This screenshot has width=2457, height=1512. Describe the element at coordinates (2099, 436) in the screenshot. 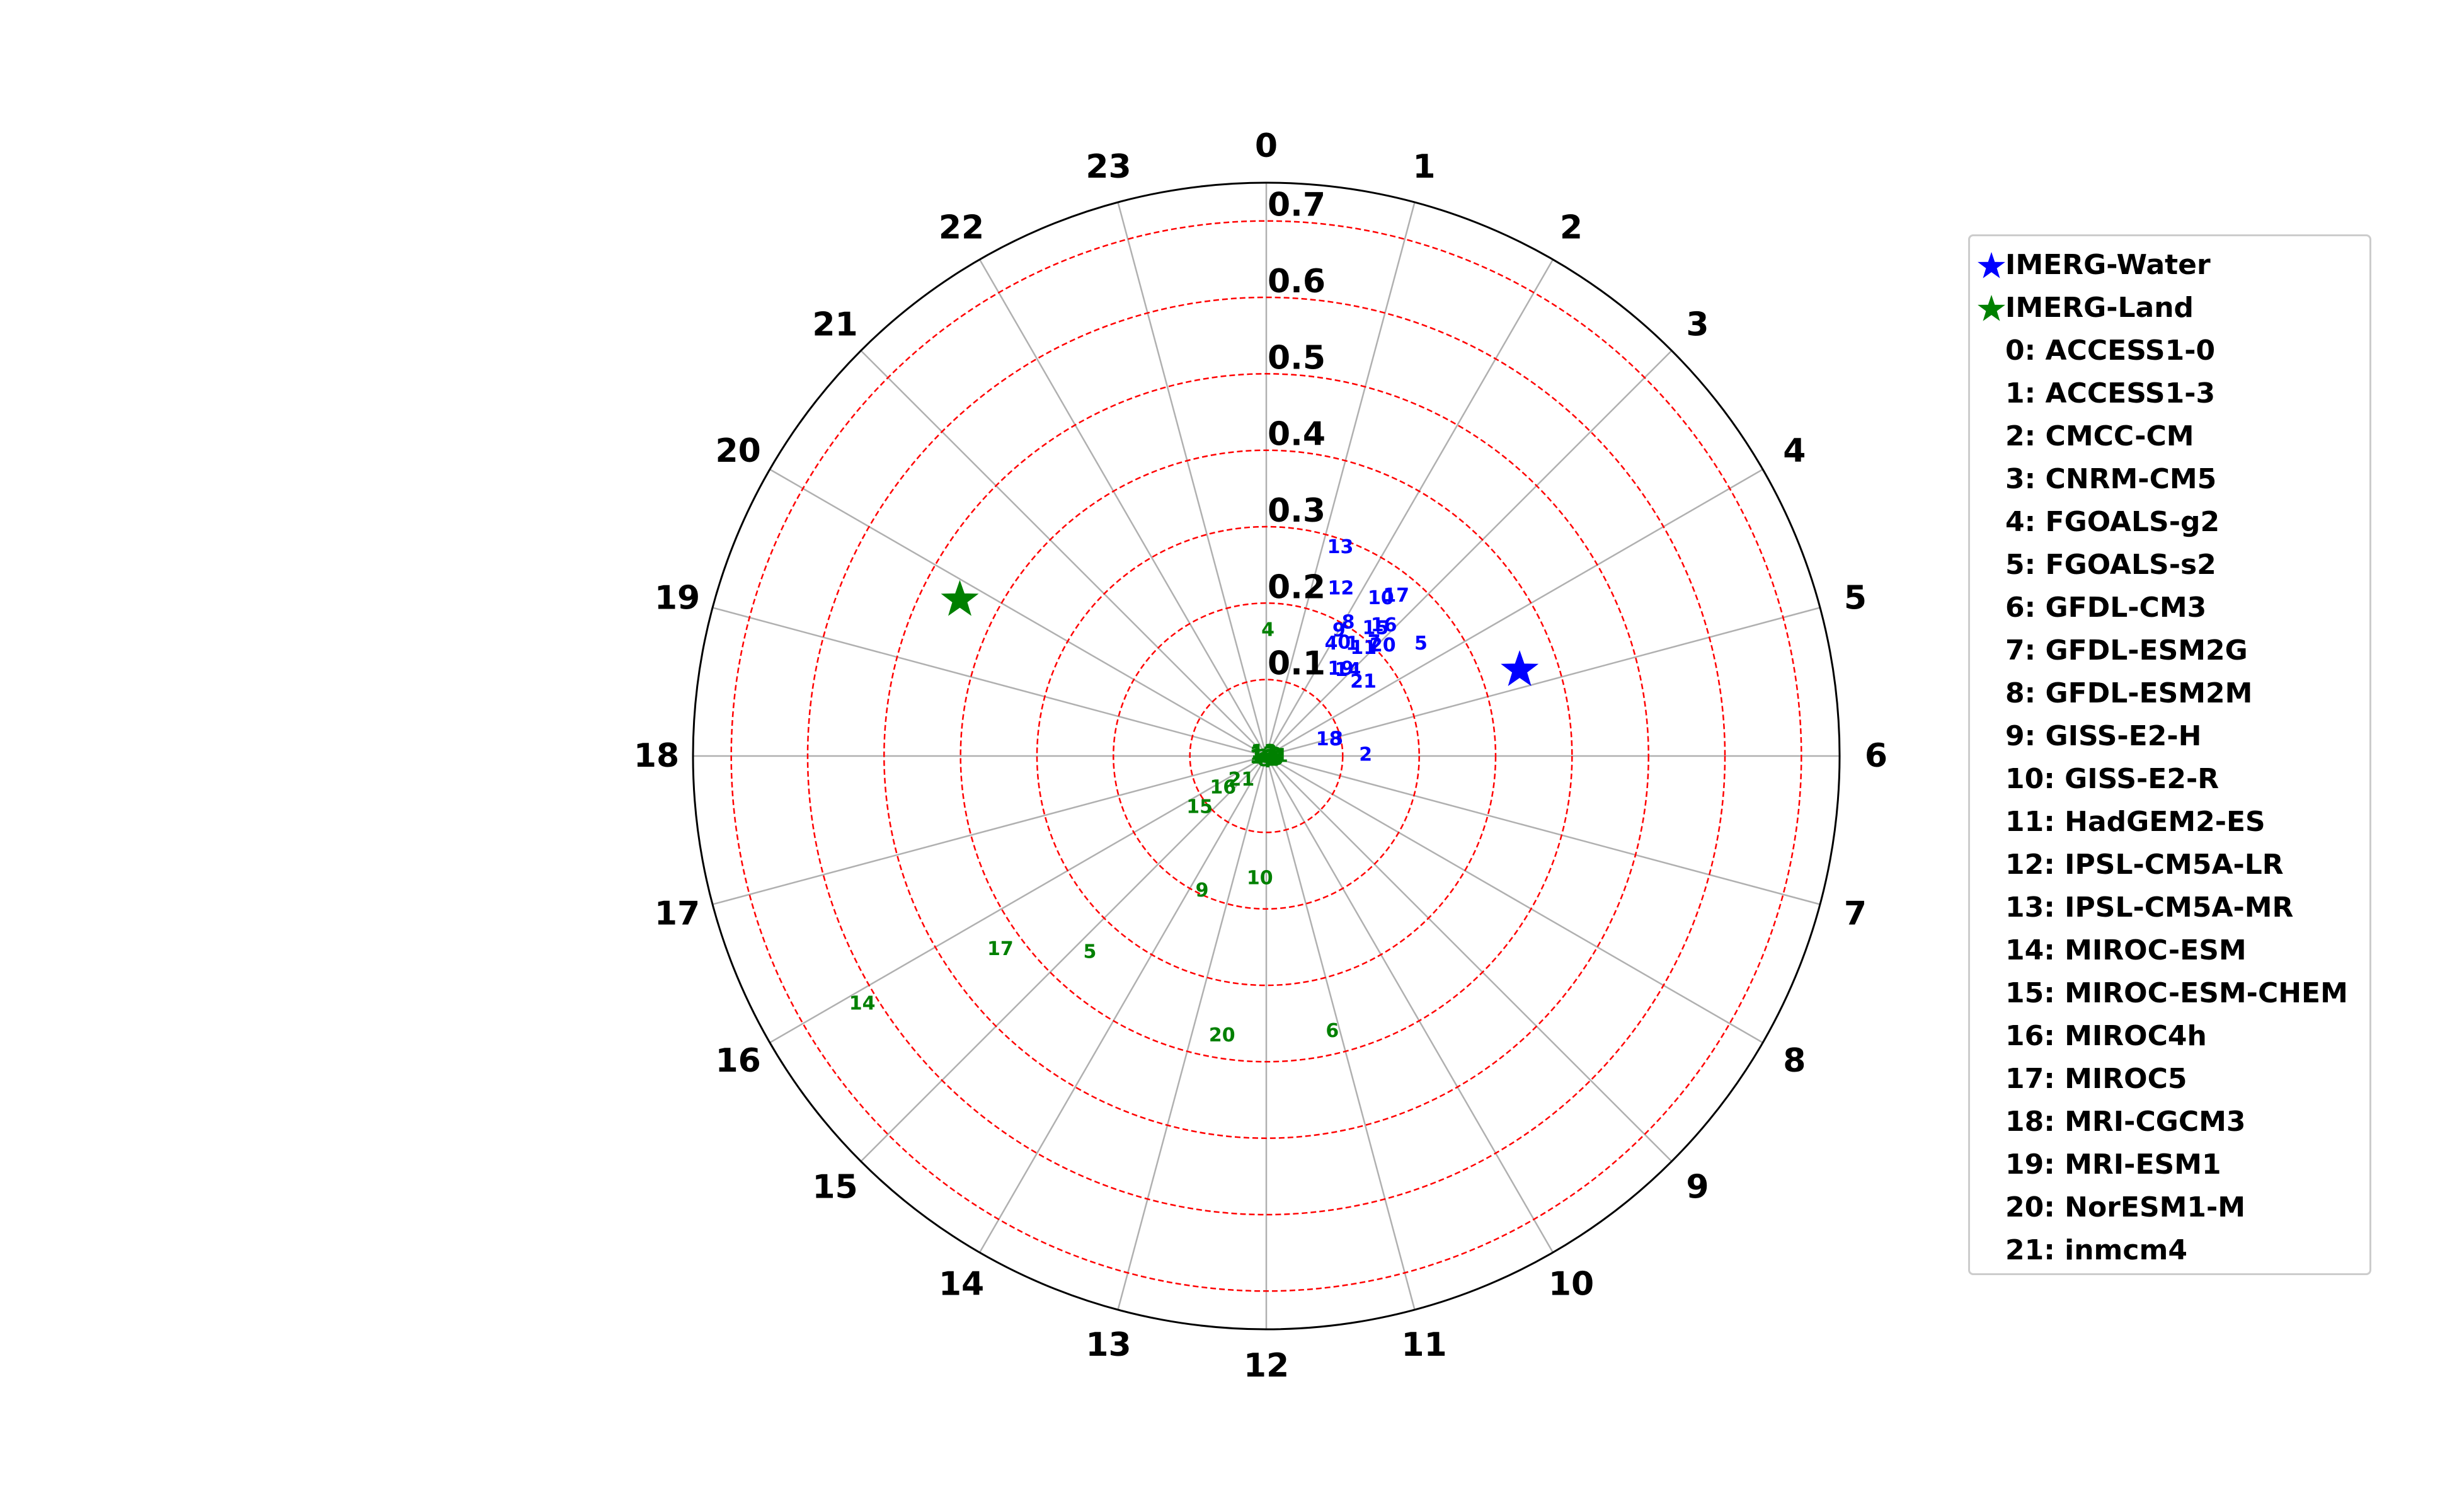

I see `legend-label: 2: CMCC-CM` at that location.